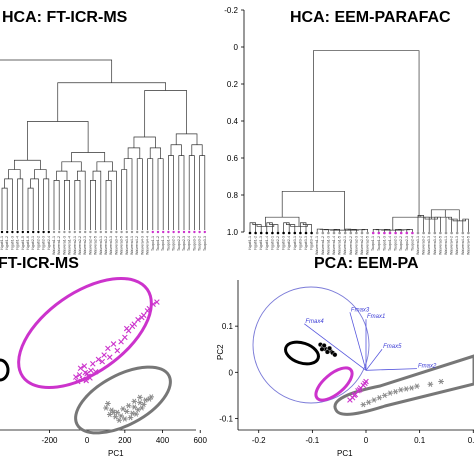 The height and width of the screenshot is (474, 474). What do you see at coordinates (340, 245) in the screenshot?
I see `panel-b-leaf-label: Waiwera1-5` at bounding box center [340, 245].